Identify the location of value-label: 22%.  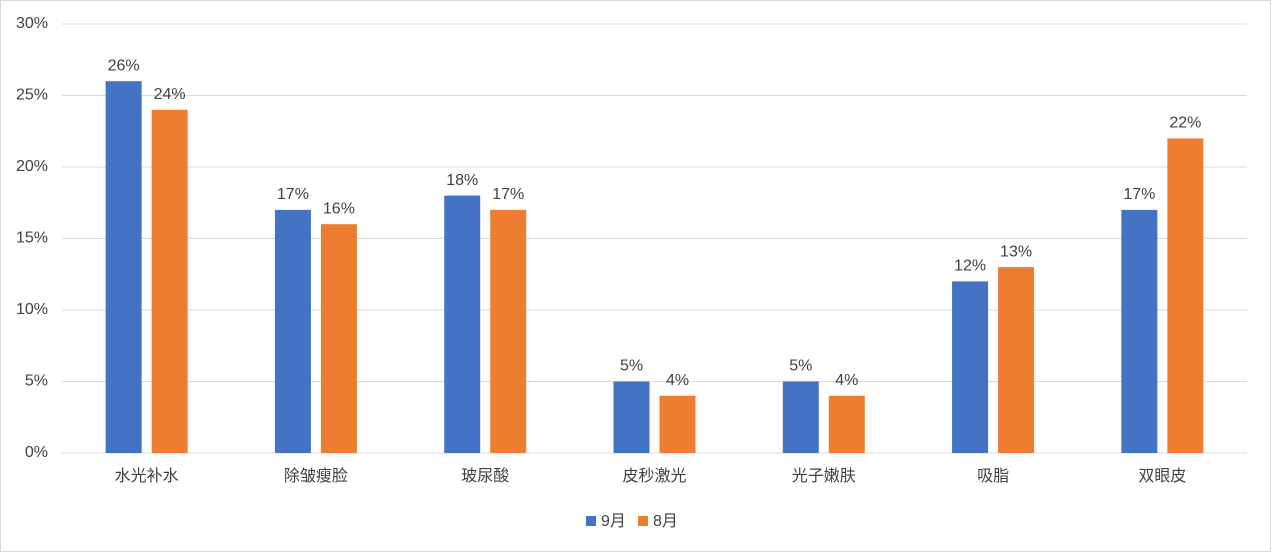
(1185, 123).